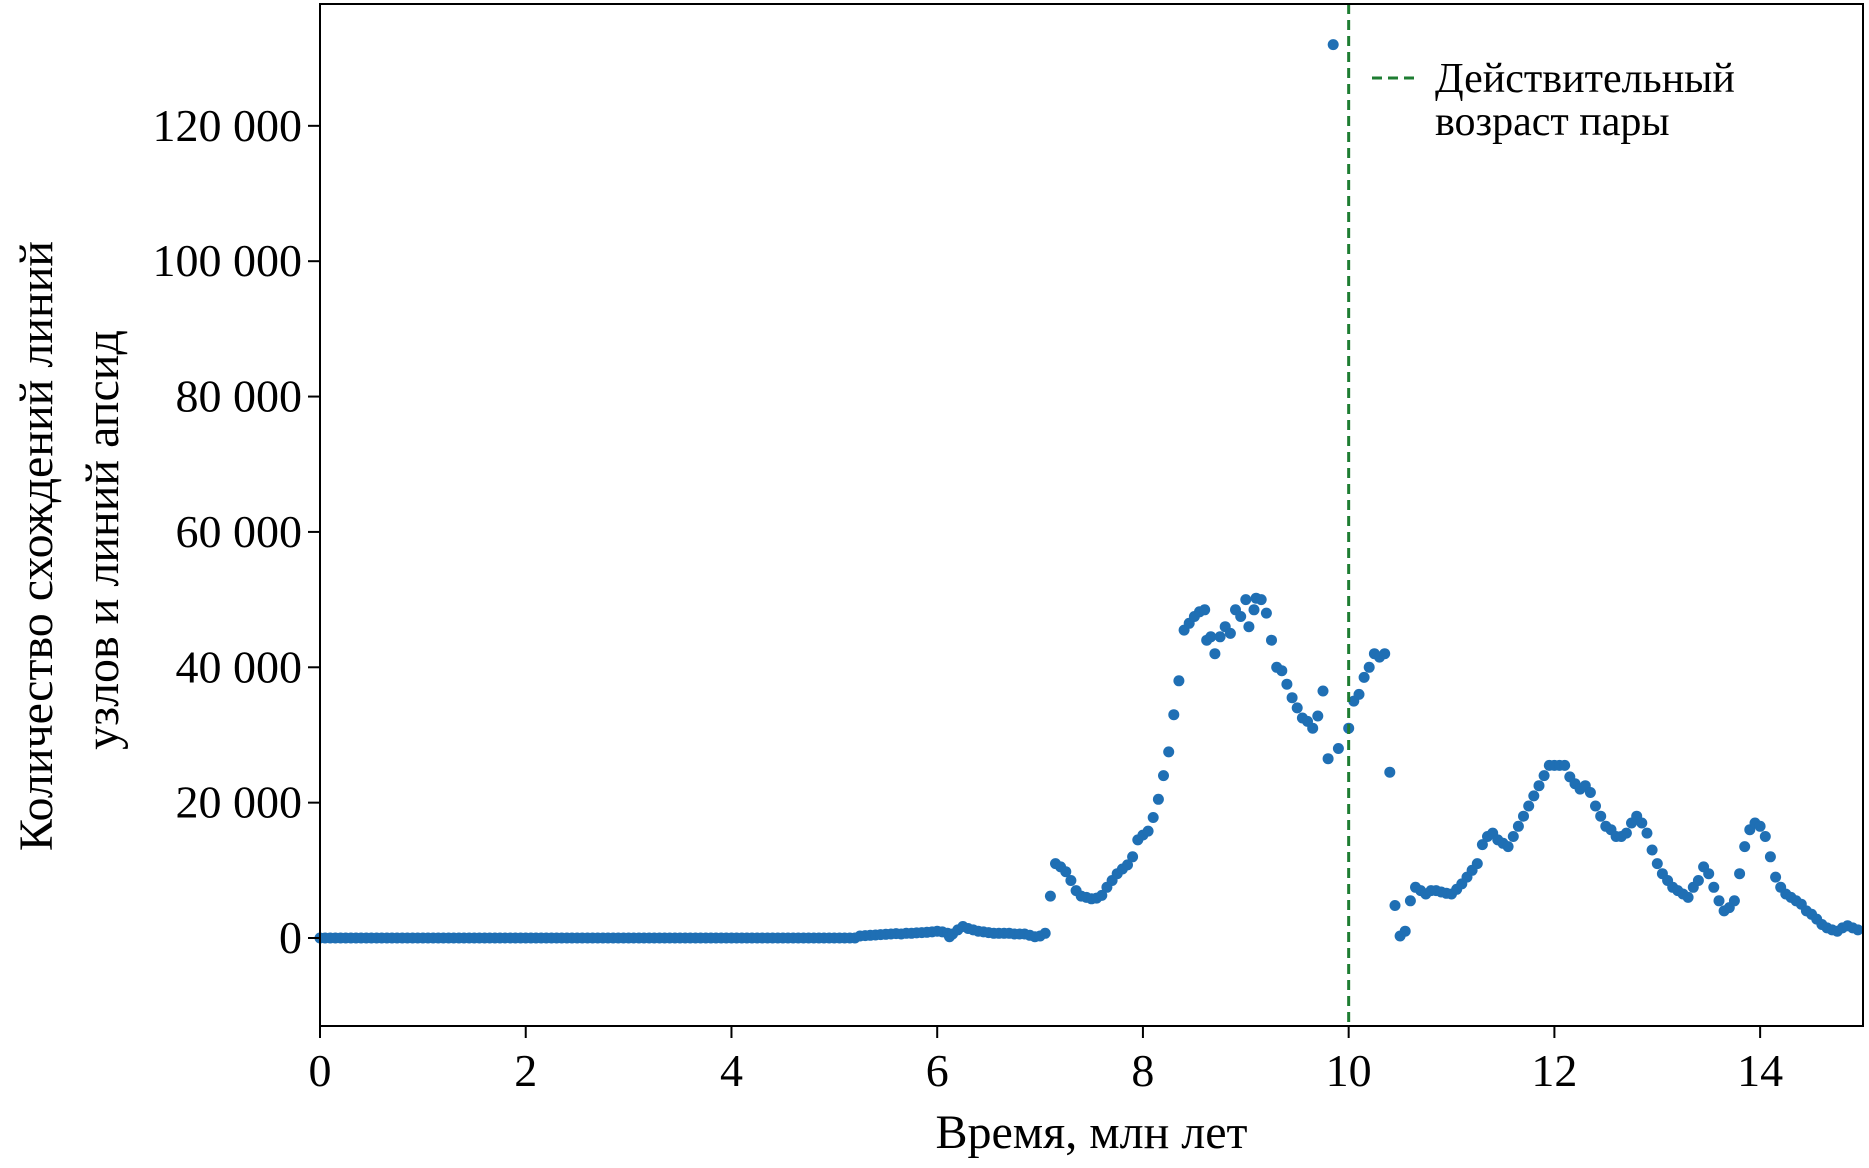 Image resolution: width=1869 pixels, height=1168 pixels. Describe the element at coordinates (228, 125) in the screenshot. I see `y-tick-label: 120 000` at that location.